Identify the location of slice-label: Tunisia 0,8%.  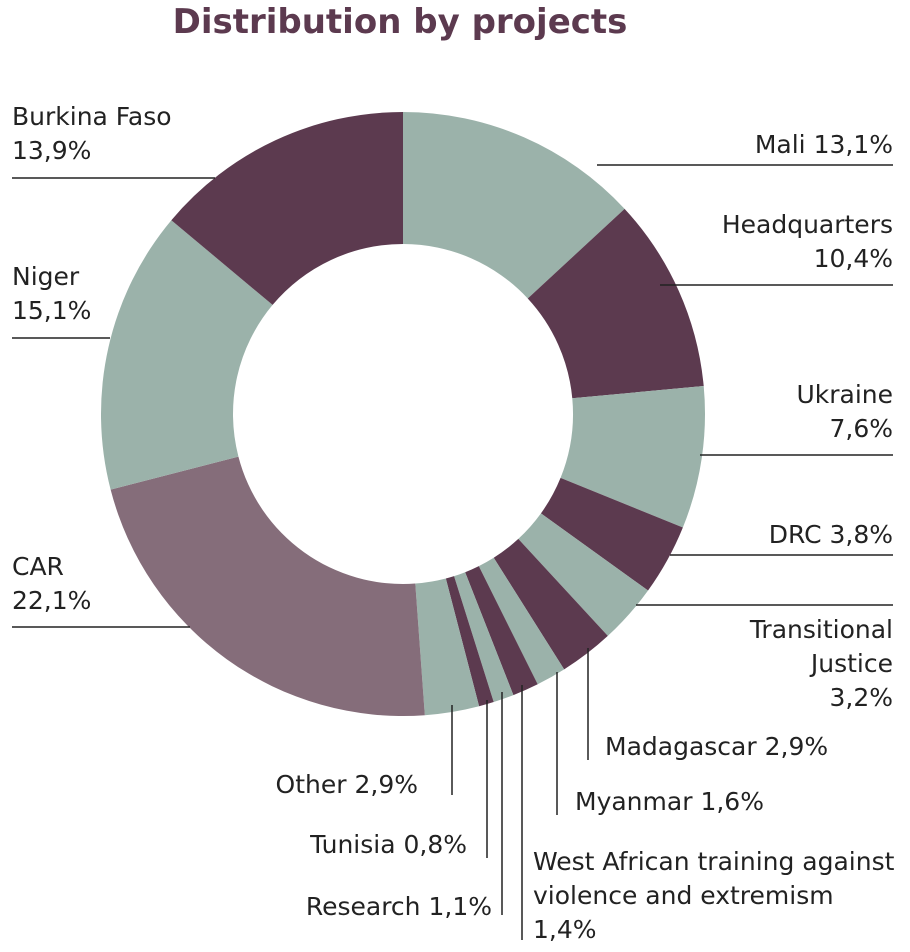
(388, 845).